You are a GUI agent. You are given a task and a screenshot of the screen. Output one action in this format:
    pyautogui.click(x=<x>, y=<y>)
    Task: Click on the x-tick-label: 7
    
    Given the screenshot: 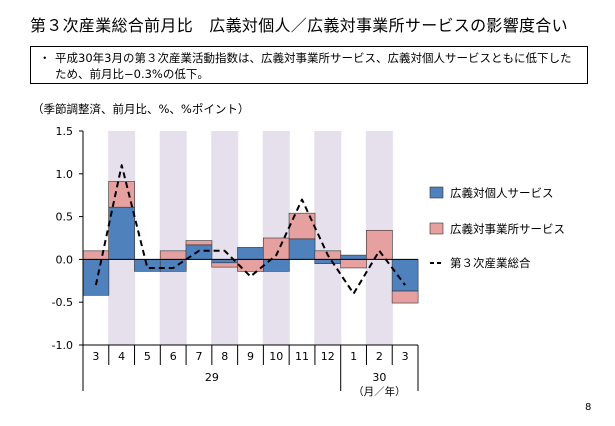 What is the action you would take?
    pyautogui.click(x=198, y=356)
    